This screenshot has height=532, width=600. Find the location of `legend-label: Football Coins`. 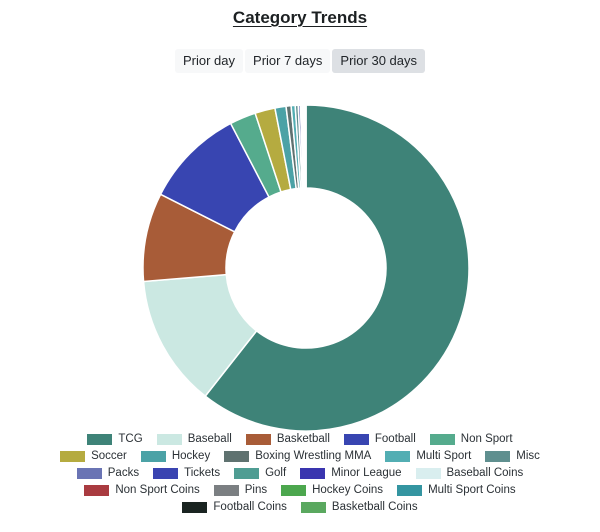

legend-label: Football Coins is located at coordinates (250, 507).